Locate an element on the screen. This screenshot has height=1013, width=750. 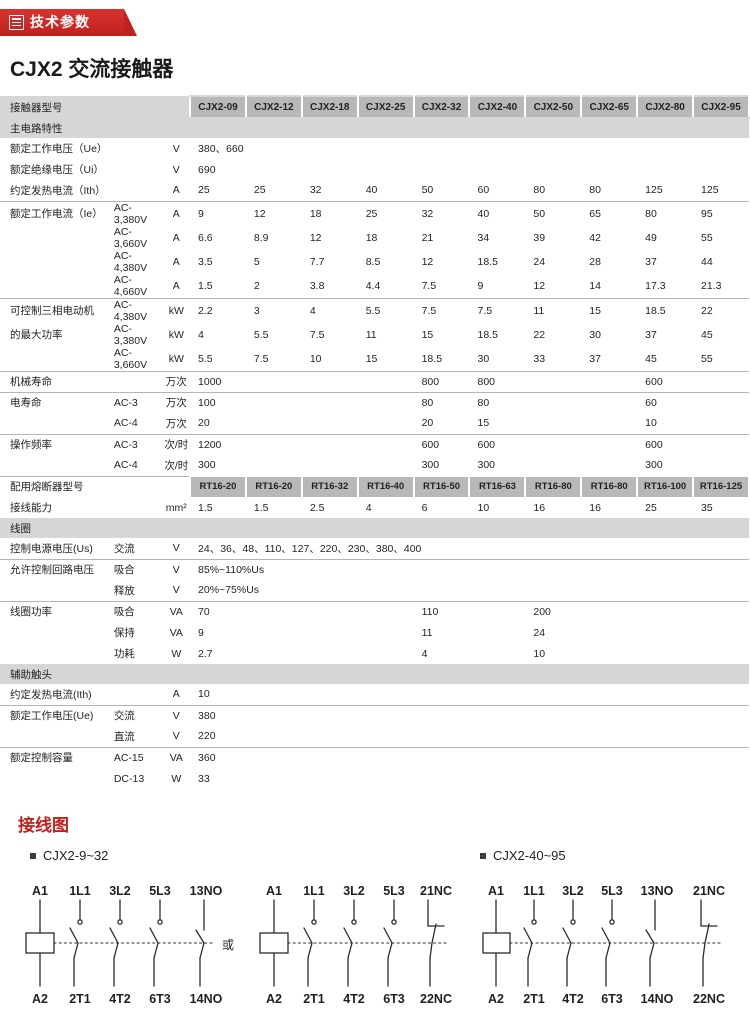
row-label: 额定工作电流（Ie） is located at coordinates (56, 214).